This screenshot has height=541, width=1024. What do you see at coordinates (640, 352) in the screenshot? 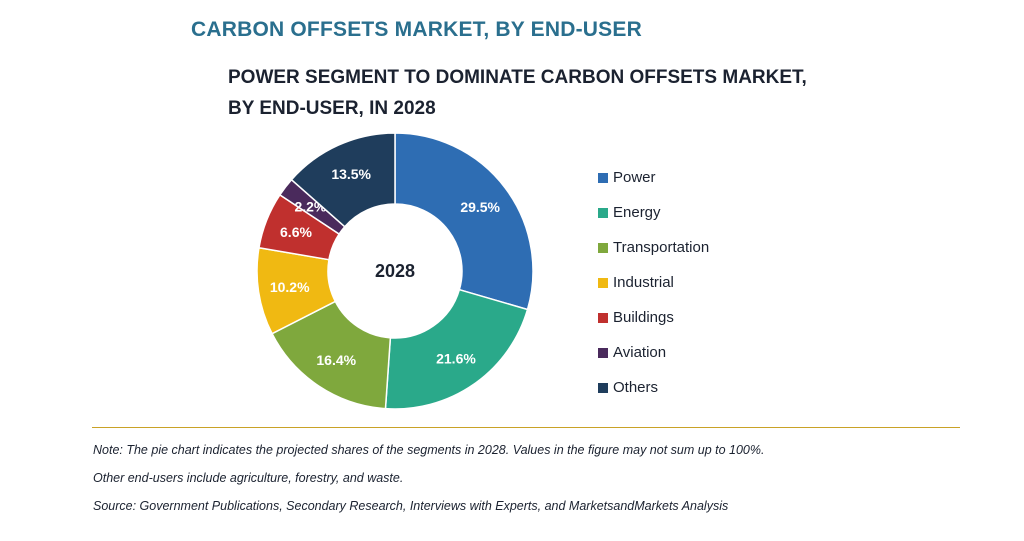
I see `legend-label: Aviation` at bounding box center [640, 352].